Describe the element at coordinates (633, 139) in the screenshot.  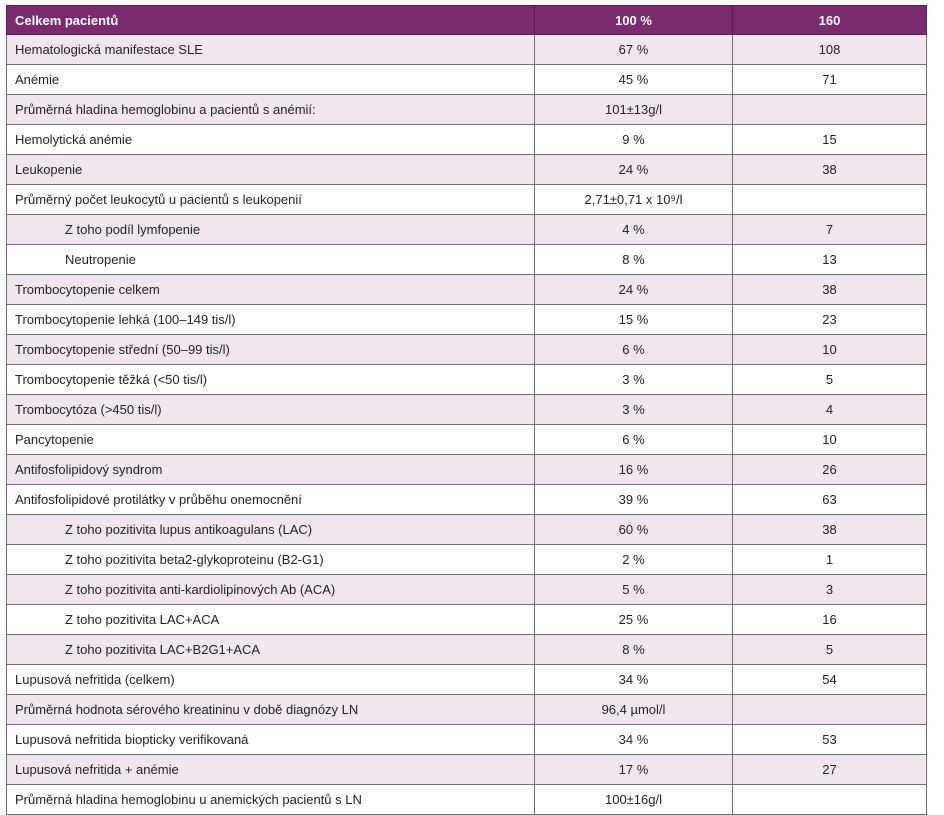
I see `row-percent: 9 %` at that location.